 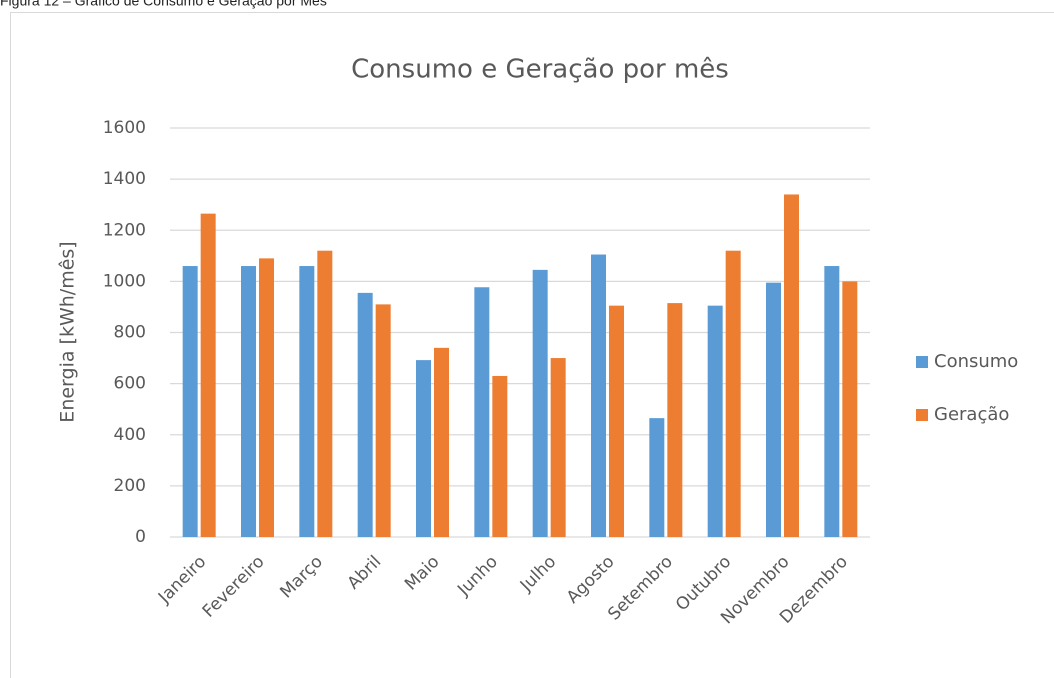 I want to click on y-tick-label: 800, so click(x=130, y=333).